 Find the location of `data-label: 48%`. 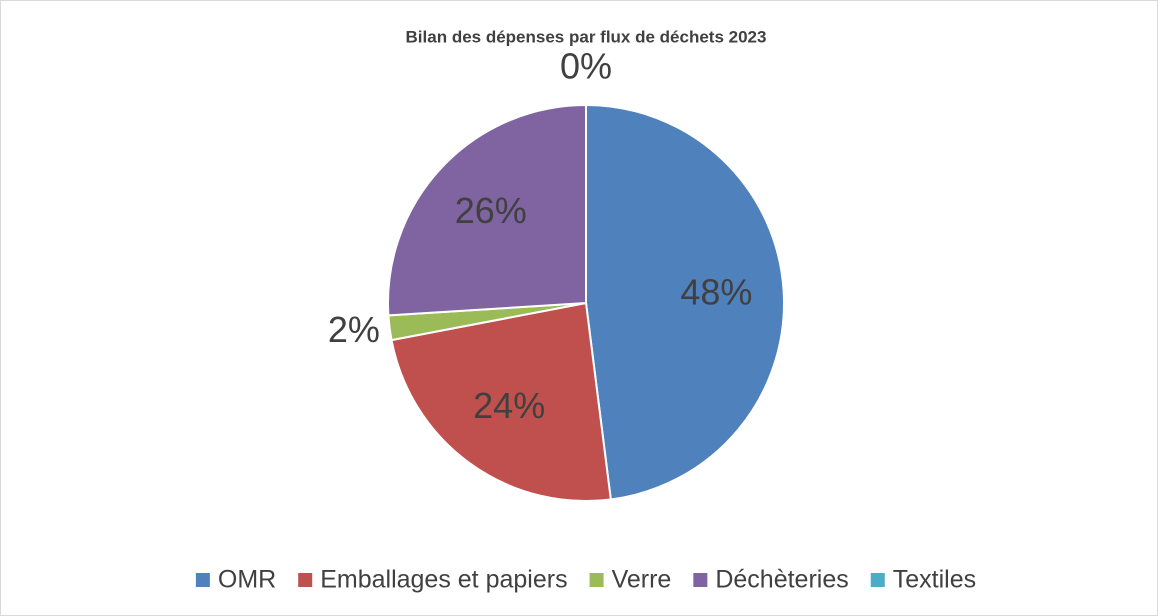

data-label: 48% is located at coordinates (716, 291).